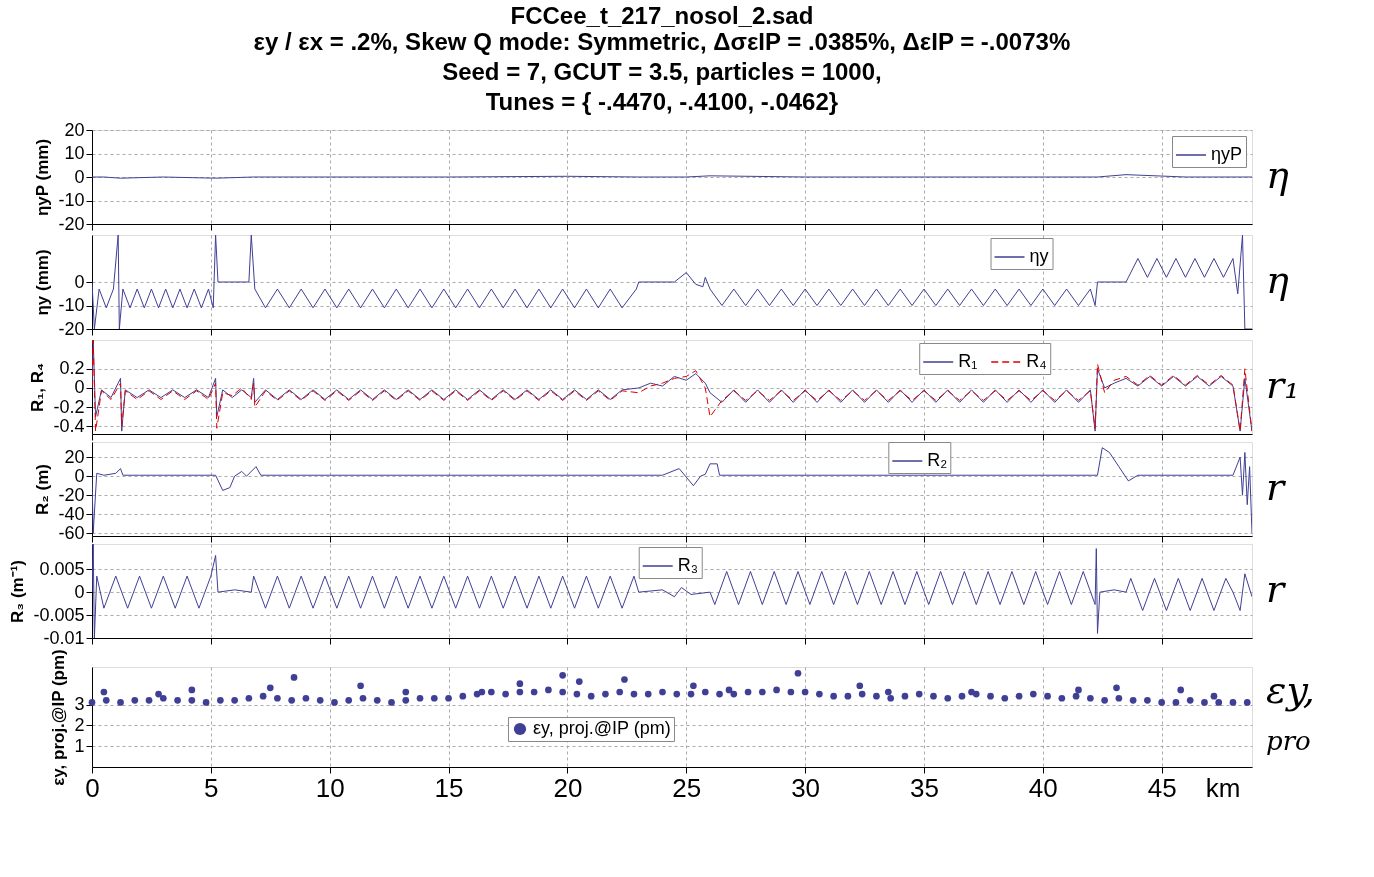 This screenshot has height=877, width=1374. I want to click on text: pro, so click(1288, 741).